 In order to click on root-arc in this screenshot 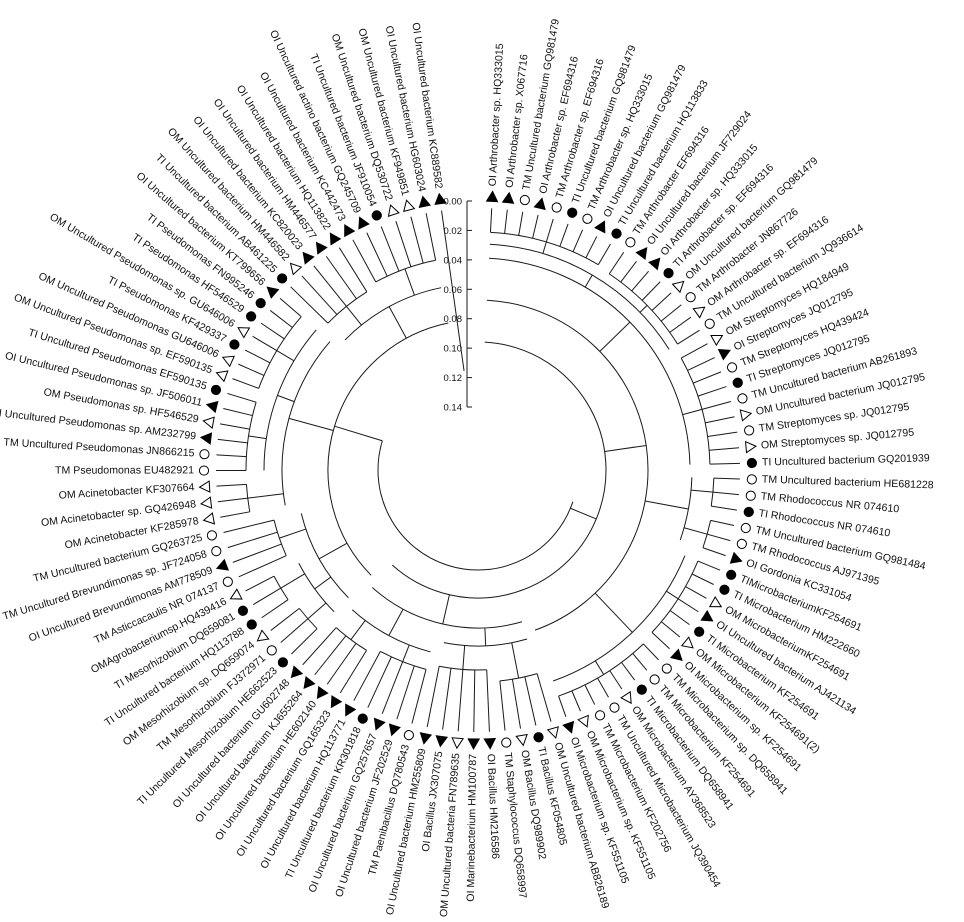, I will do `click(475, 505)`.